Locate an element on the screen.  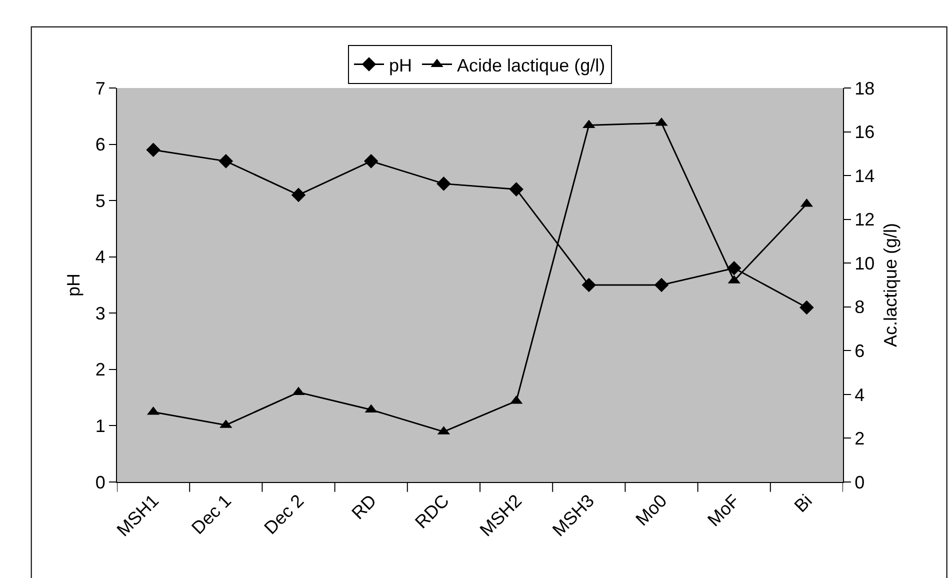
y2-tick-label: 18 is located at coordinates (864, 88).